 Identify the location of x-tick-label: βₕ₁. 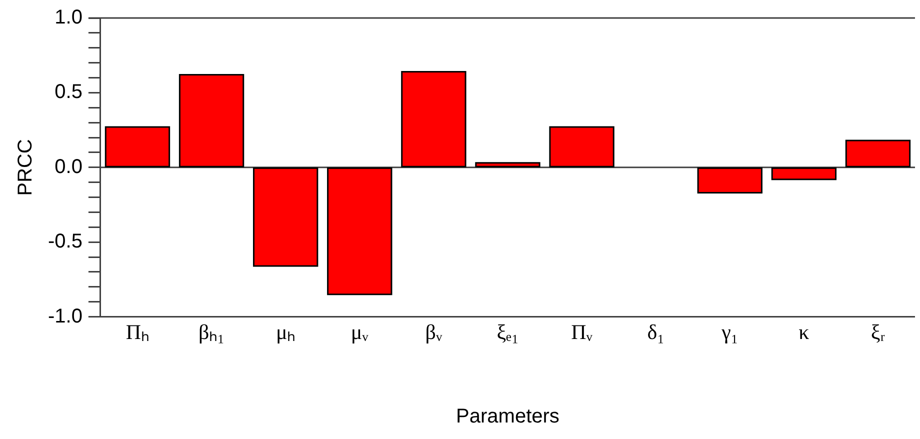
(211, 332).